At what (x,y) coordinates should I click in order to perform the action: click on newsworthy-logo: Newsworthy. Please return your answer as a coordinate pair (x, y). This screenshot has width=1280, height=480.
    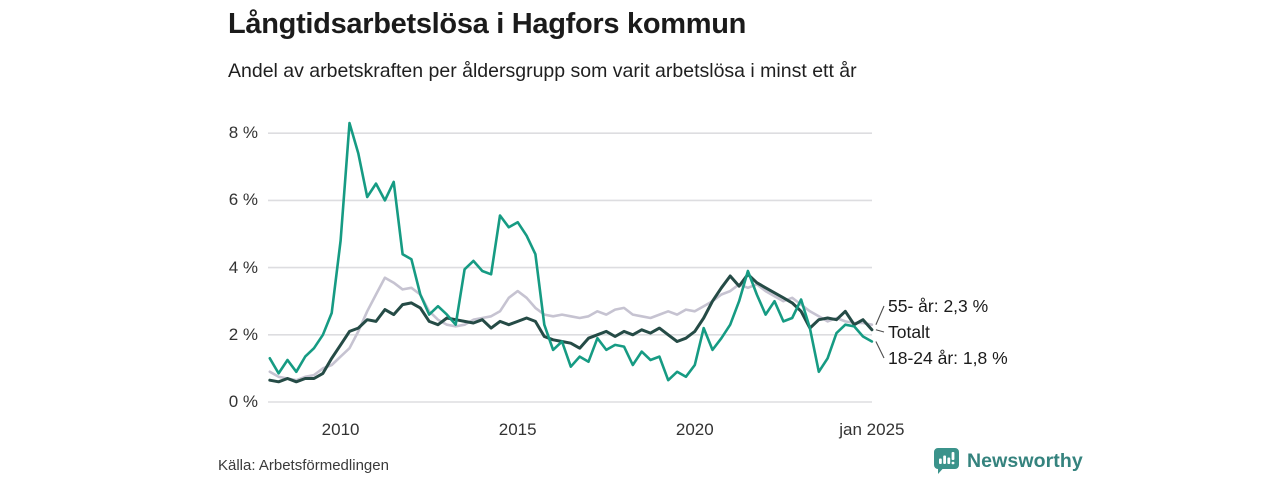
    Looking at the image, I should click on (1008, 461).